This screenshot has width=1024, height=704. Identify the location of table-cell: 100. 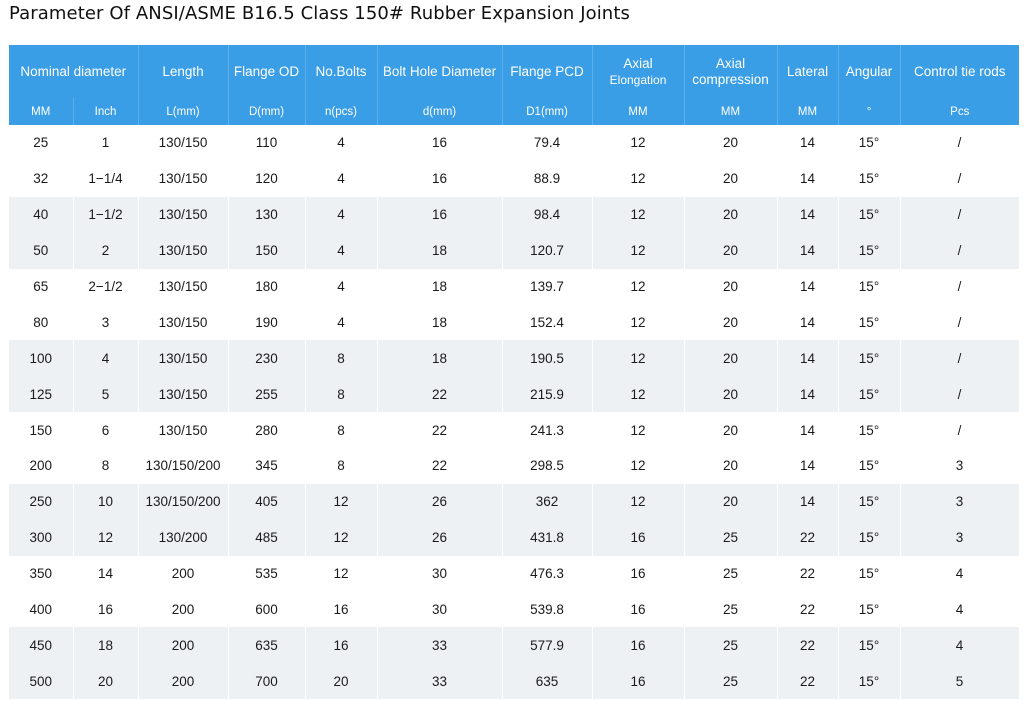
(41, 358).